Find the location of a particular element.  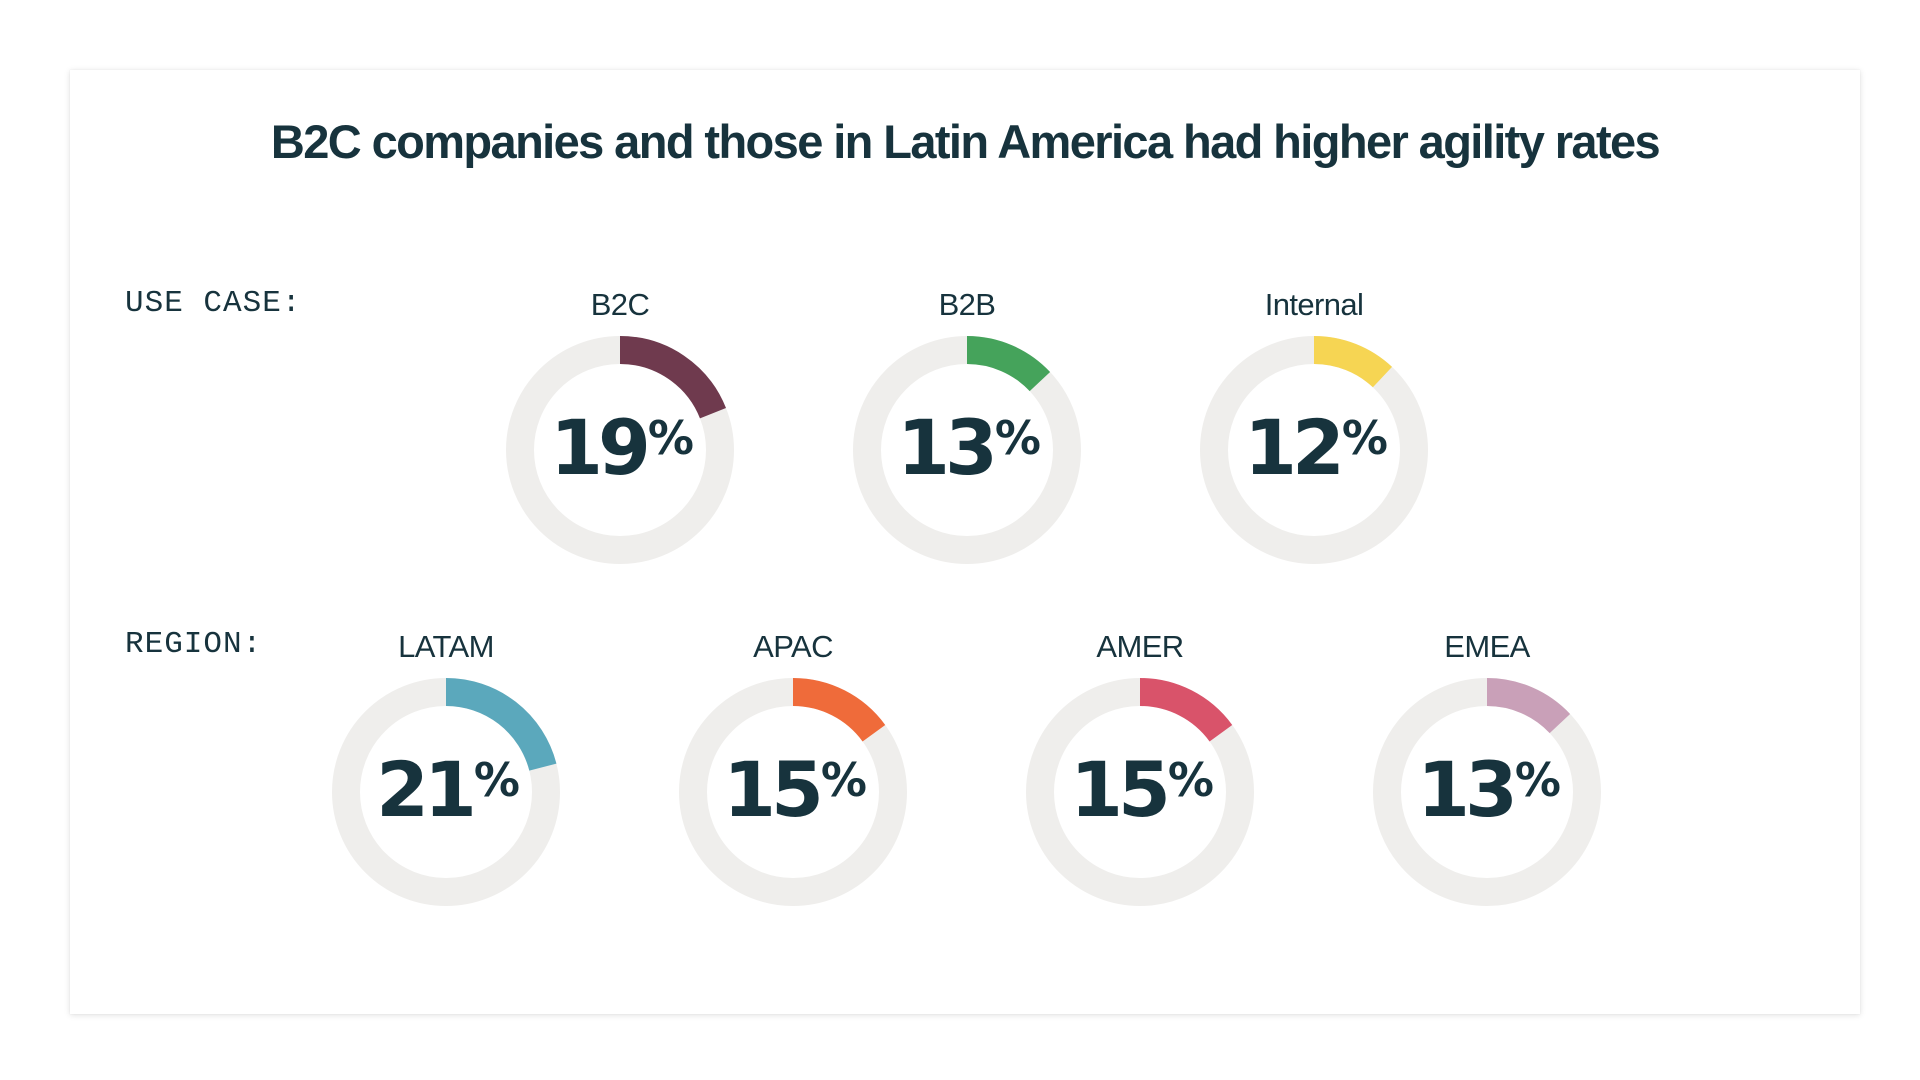

donut-value-apac: 15% is located at coordinates (795, 789).